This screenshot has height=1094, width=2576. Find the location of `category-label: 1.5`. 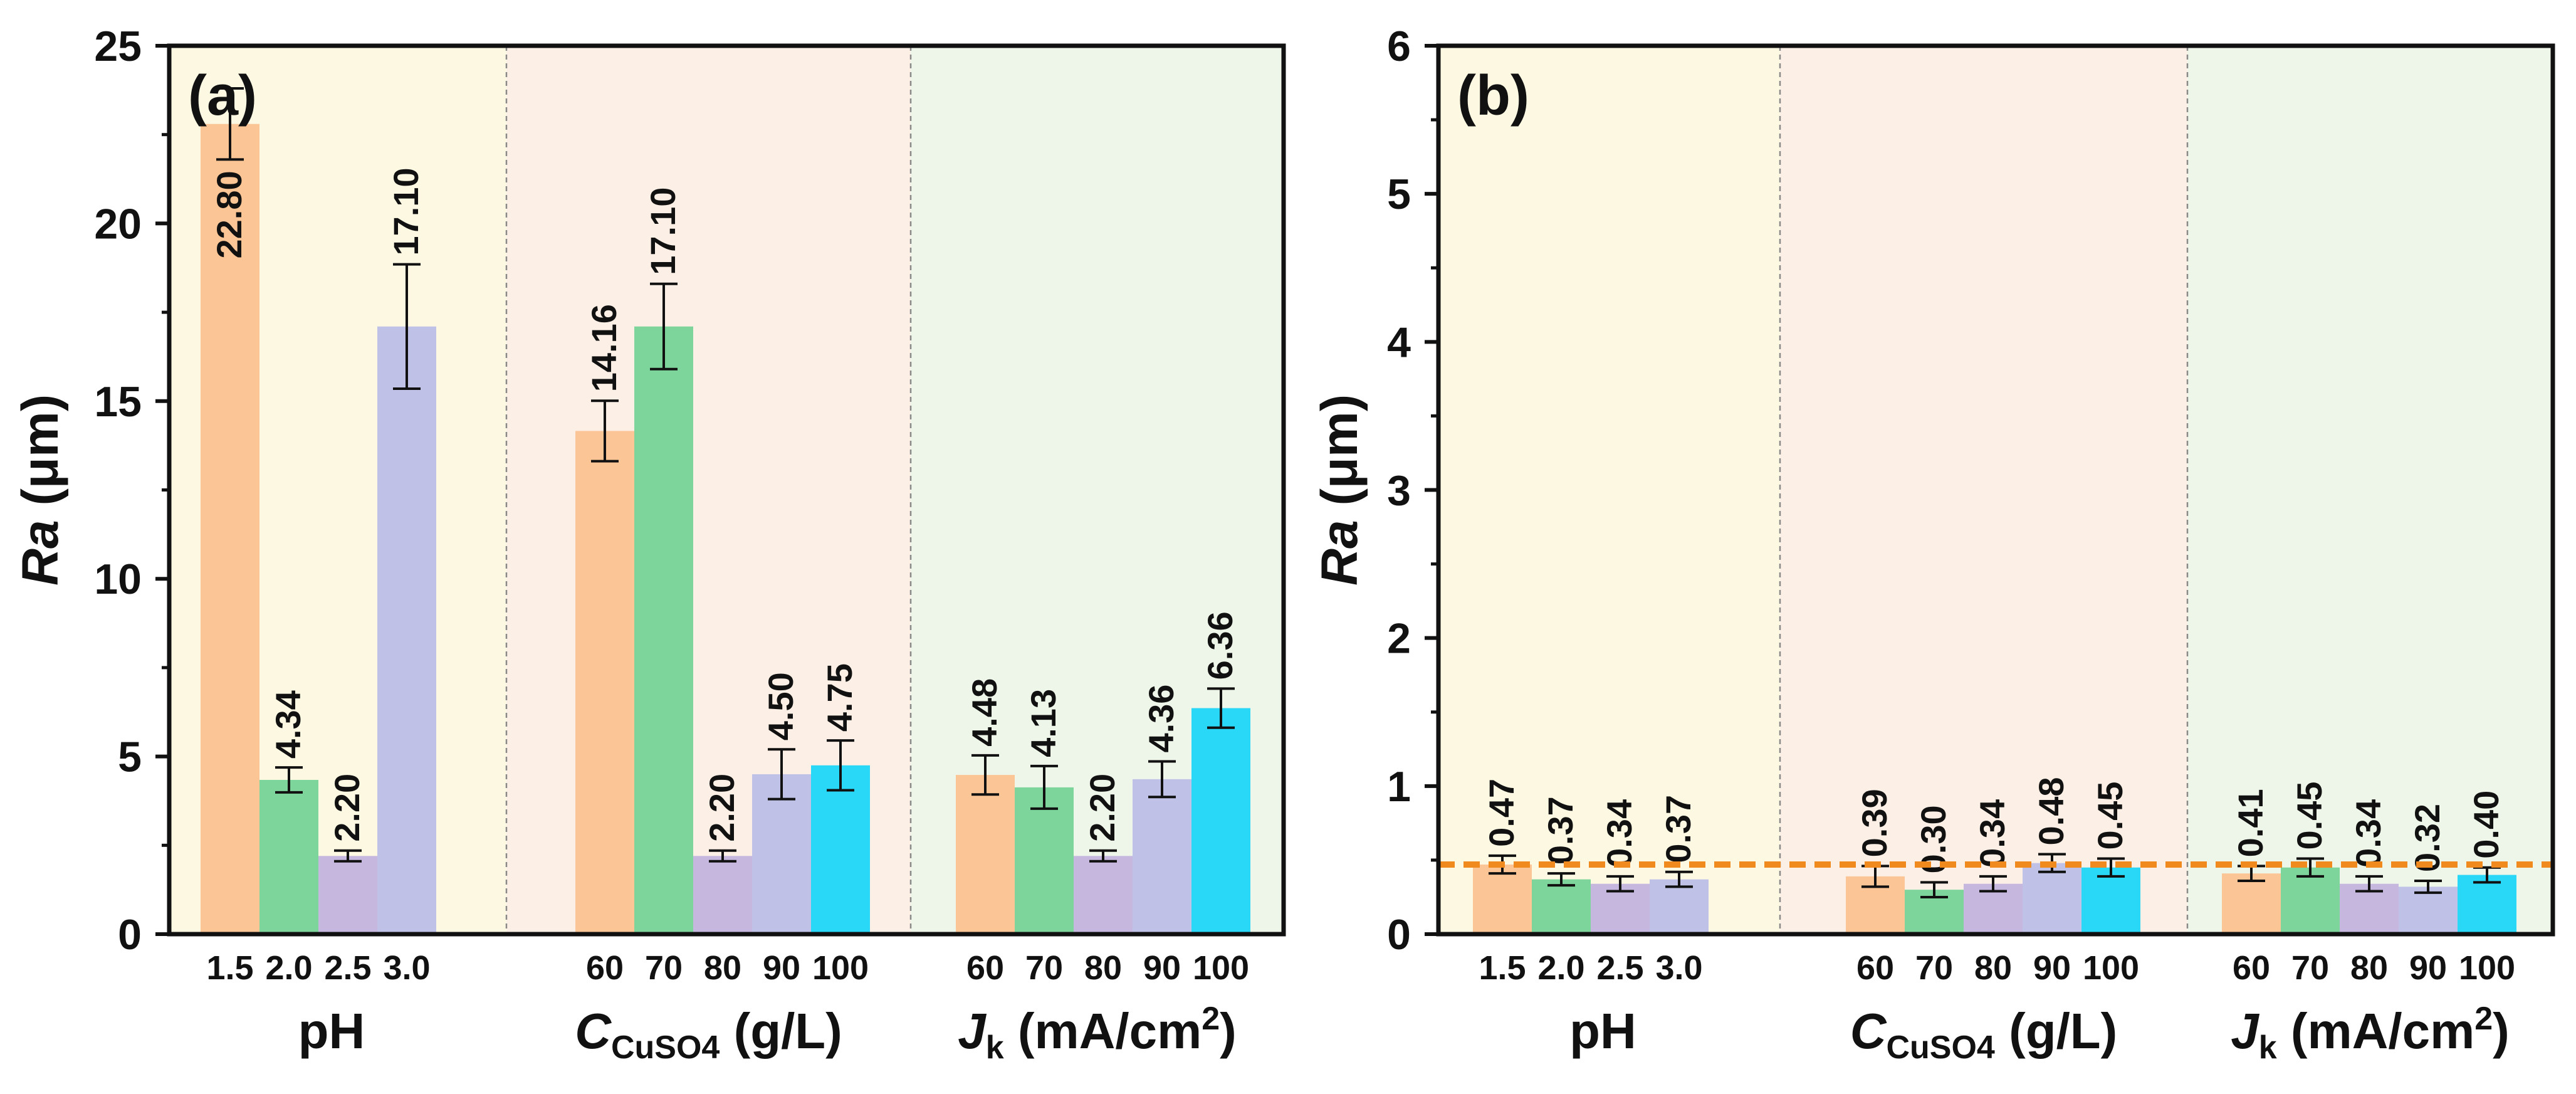

category-label: 1.5 is located at coordinates (229, 968).